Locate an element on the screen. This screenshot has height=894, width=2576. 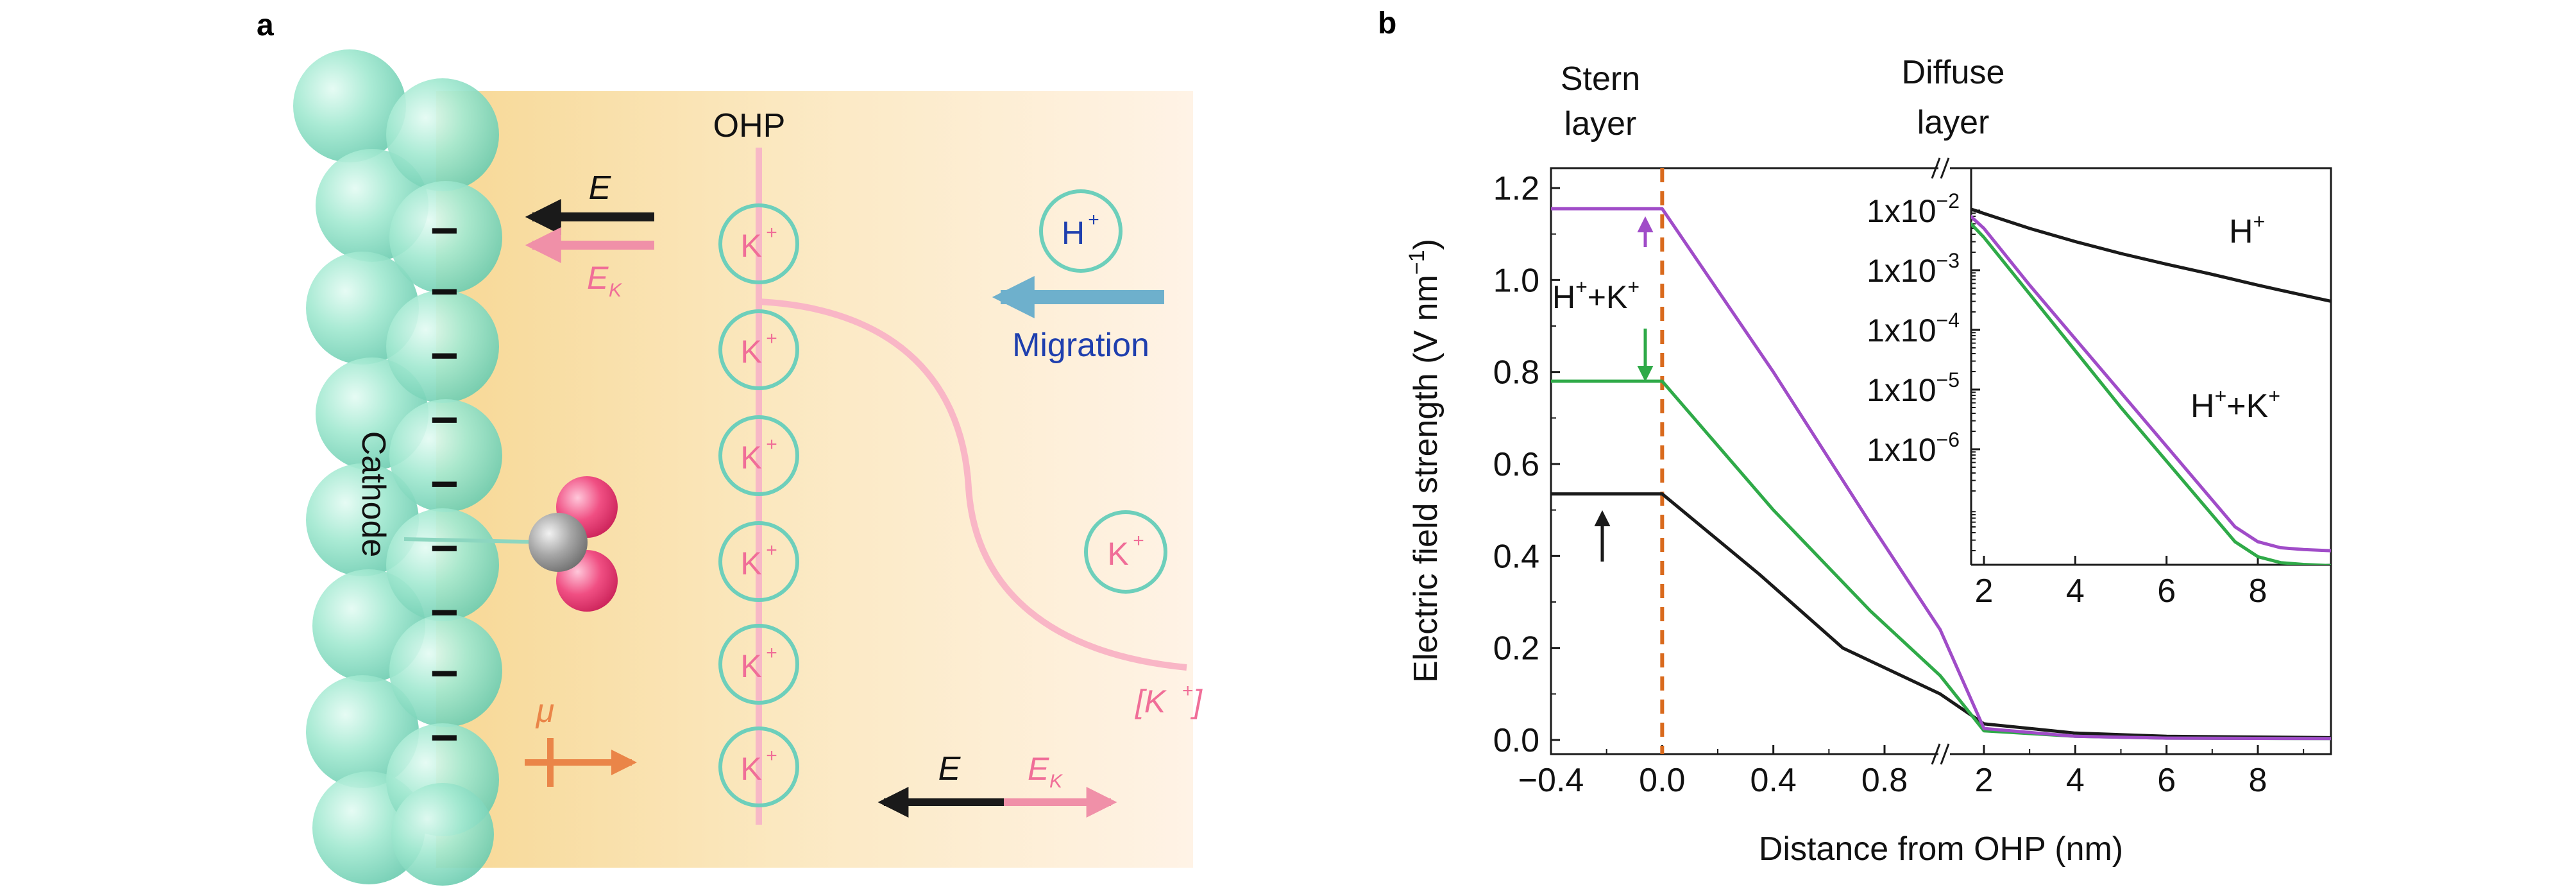
hk-annotation-text: H++K+ is located at coordinates (1596, 295).